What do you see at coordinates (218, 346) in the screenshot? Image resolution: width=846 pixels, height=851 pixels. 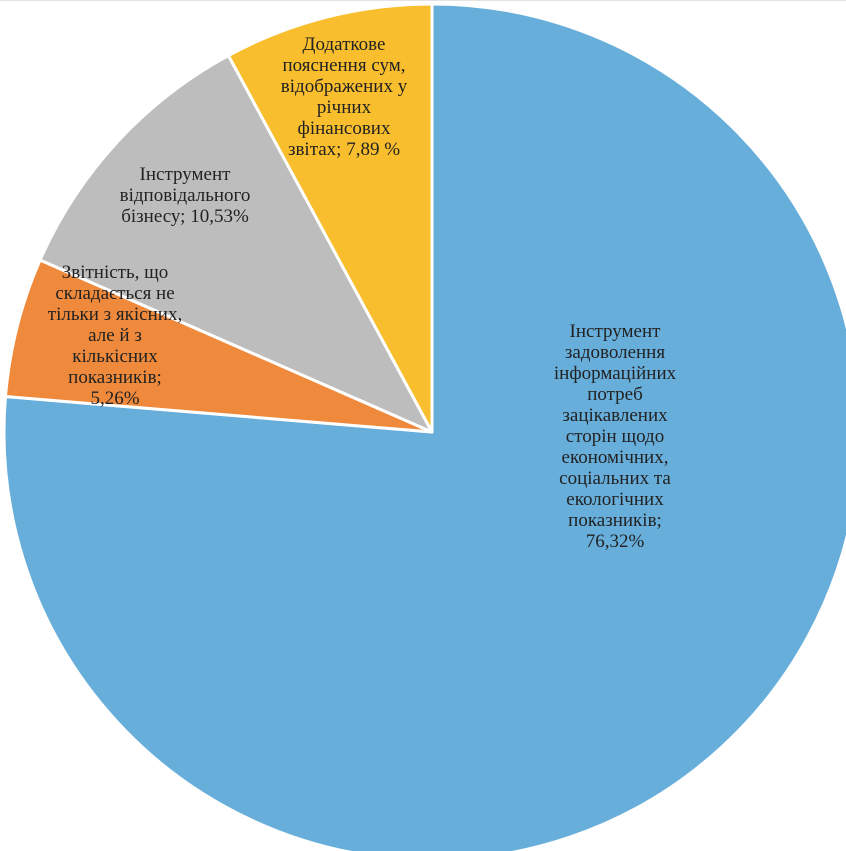 I see `slice-reporting-quantitative` at bounding box center [218, 346].